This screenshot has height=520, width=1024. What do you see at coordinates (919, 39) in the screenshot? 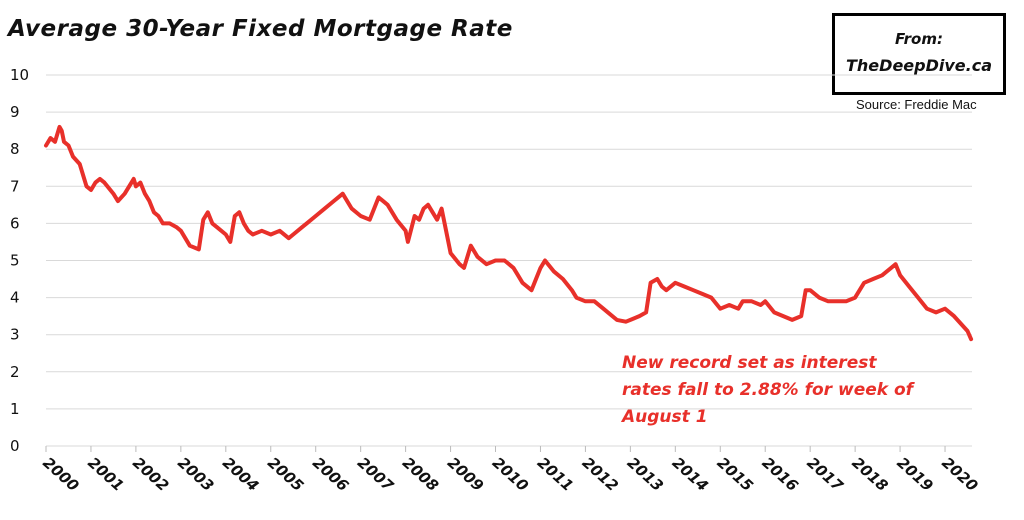
I see `brand-from-label: From:` at bounding box center [919, 39].